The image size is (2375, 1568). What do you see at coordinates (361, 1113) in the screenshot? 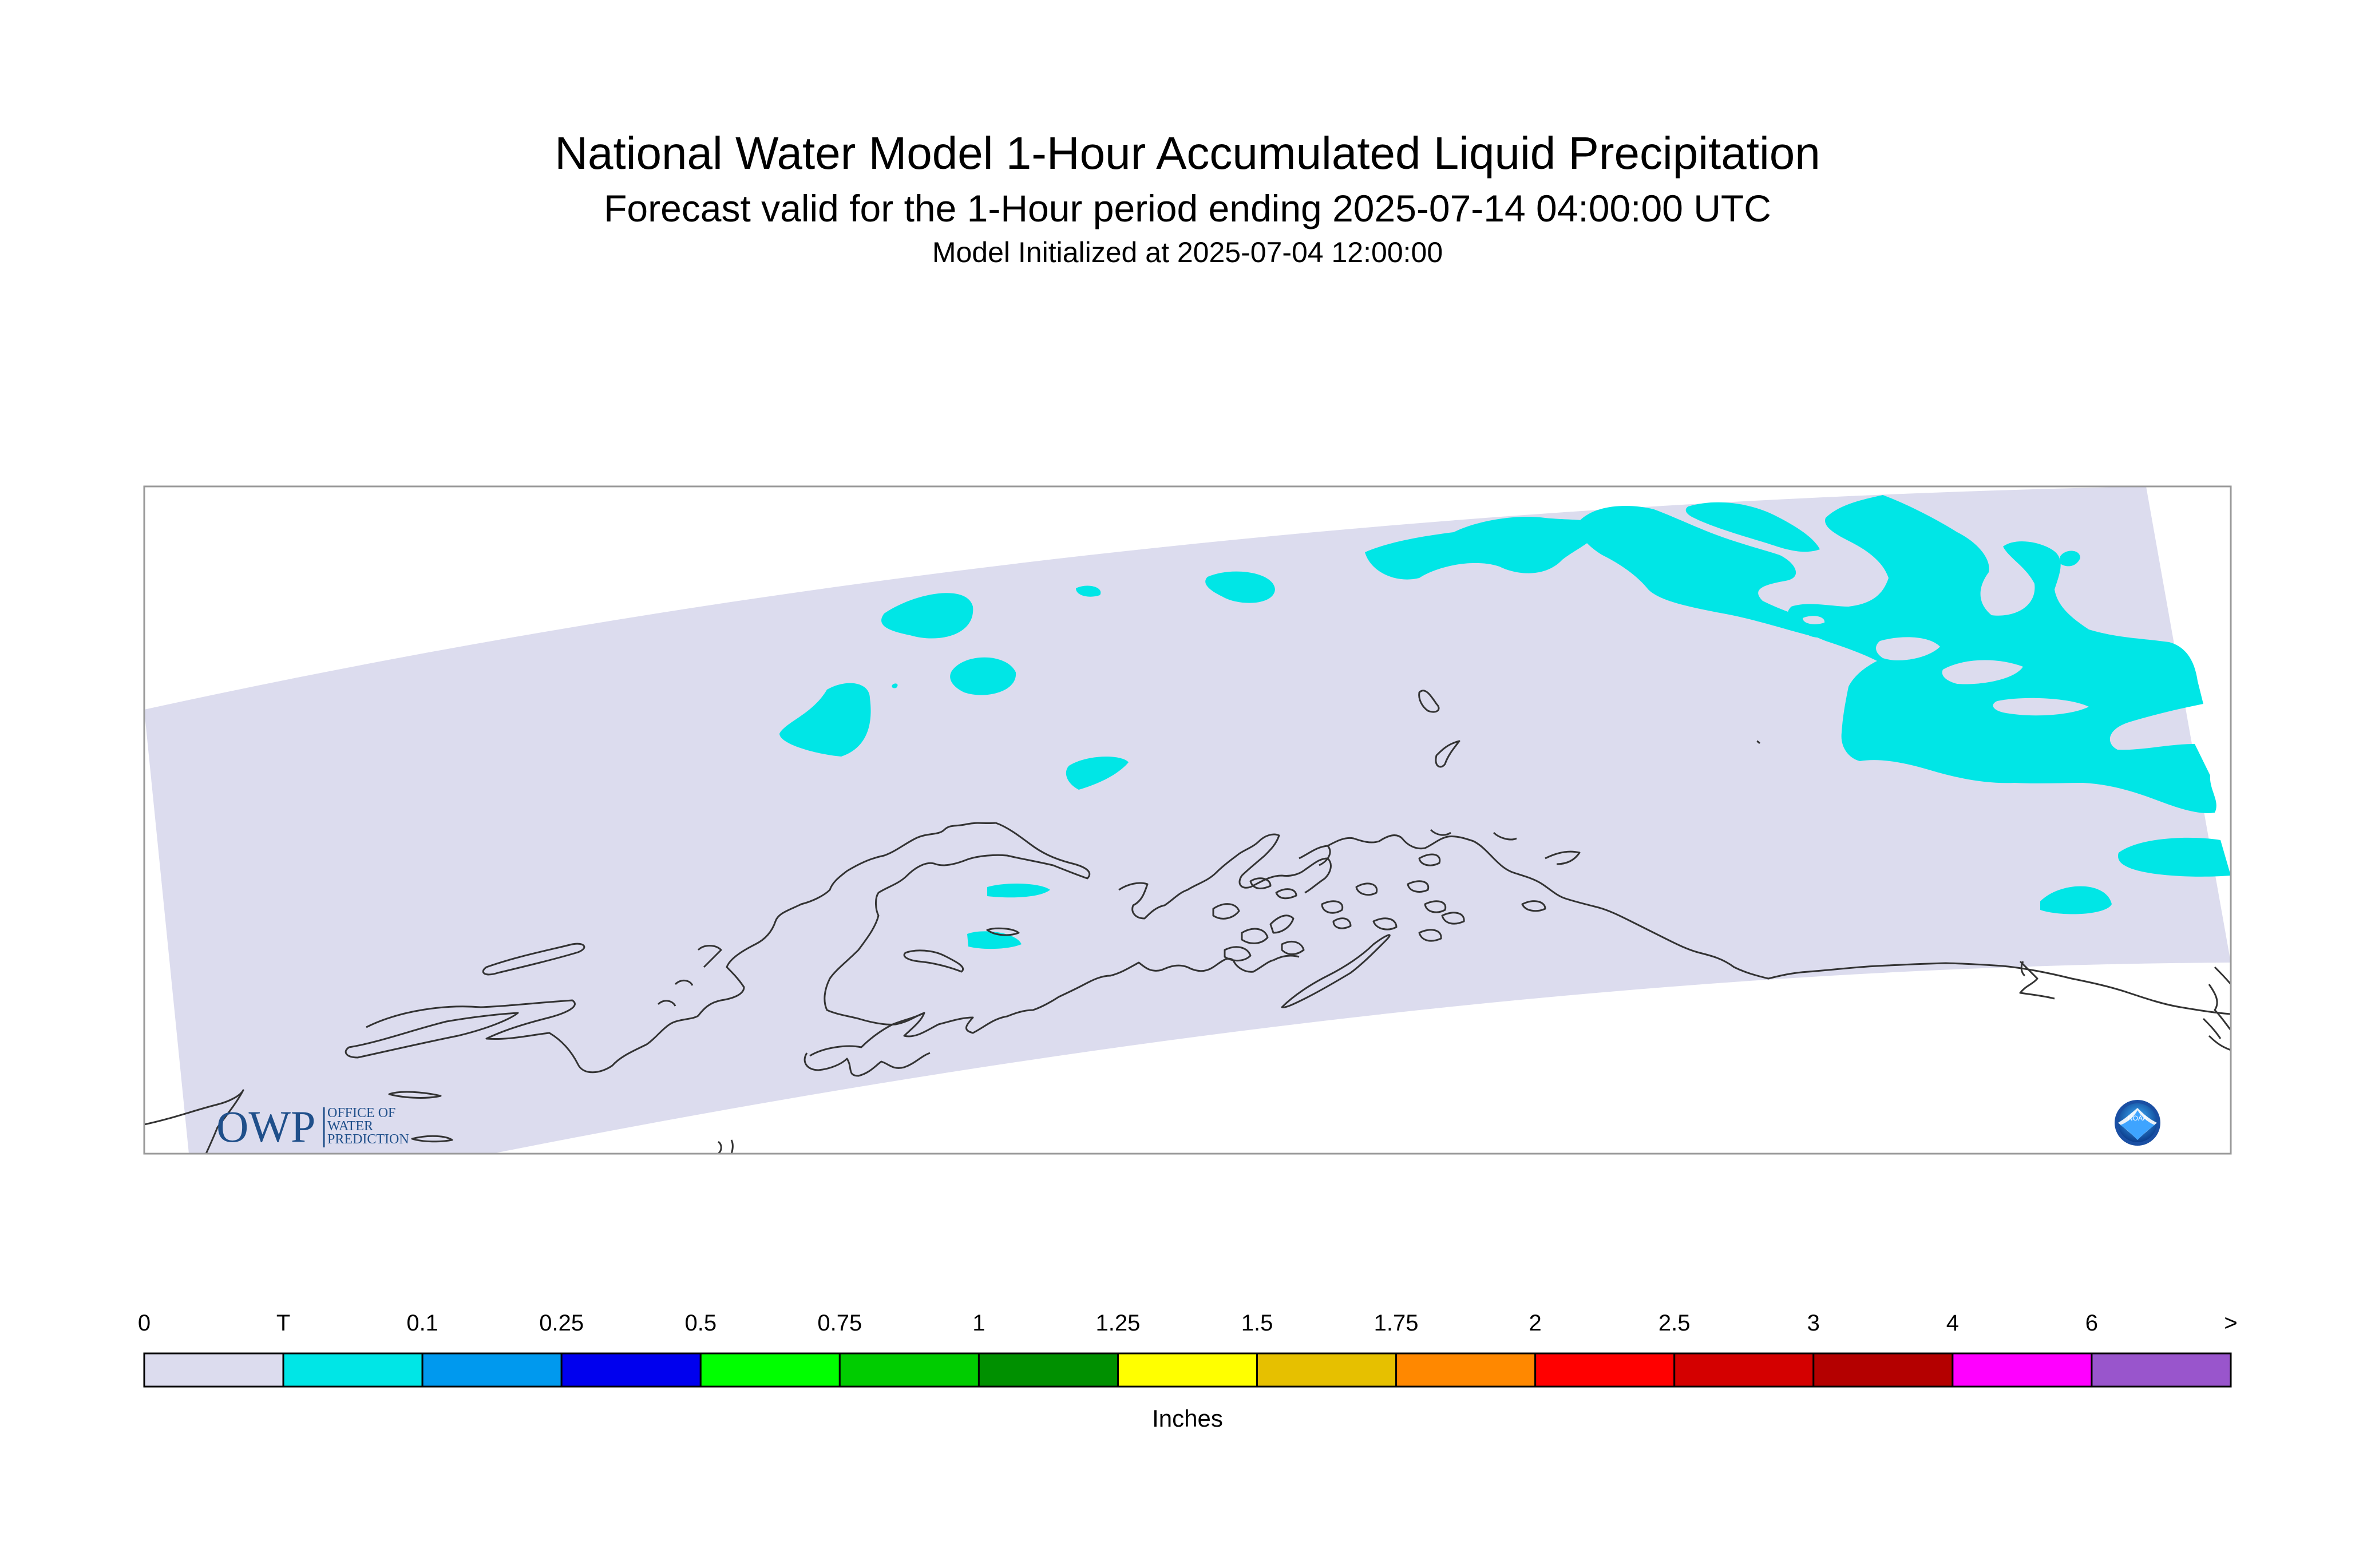
I see `owp-text-line-1: OFFICE OF` at bounding box center [361, 1113].